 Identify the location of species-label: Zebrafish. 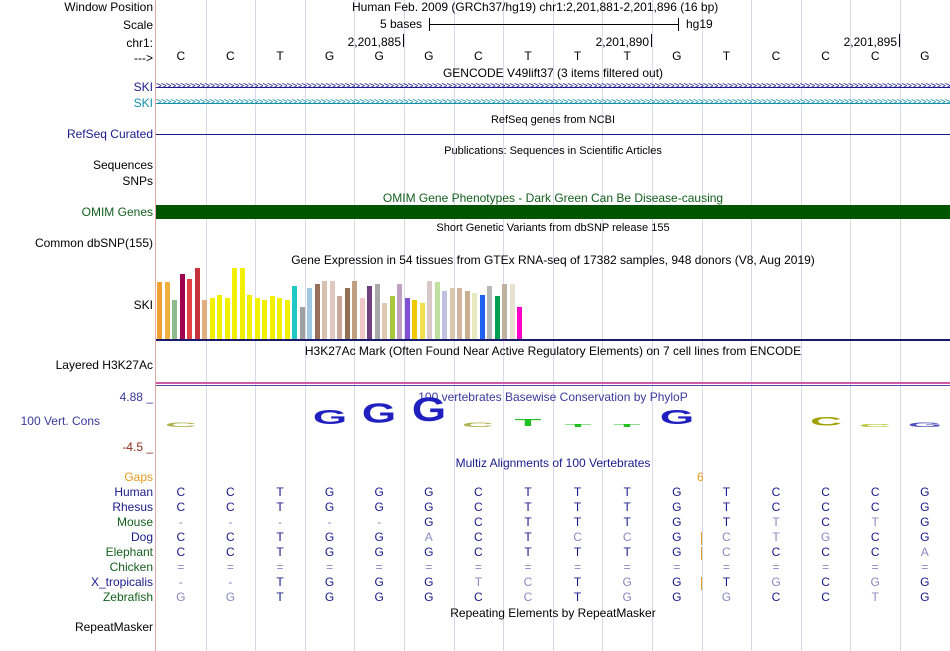
(127, 597).